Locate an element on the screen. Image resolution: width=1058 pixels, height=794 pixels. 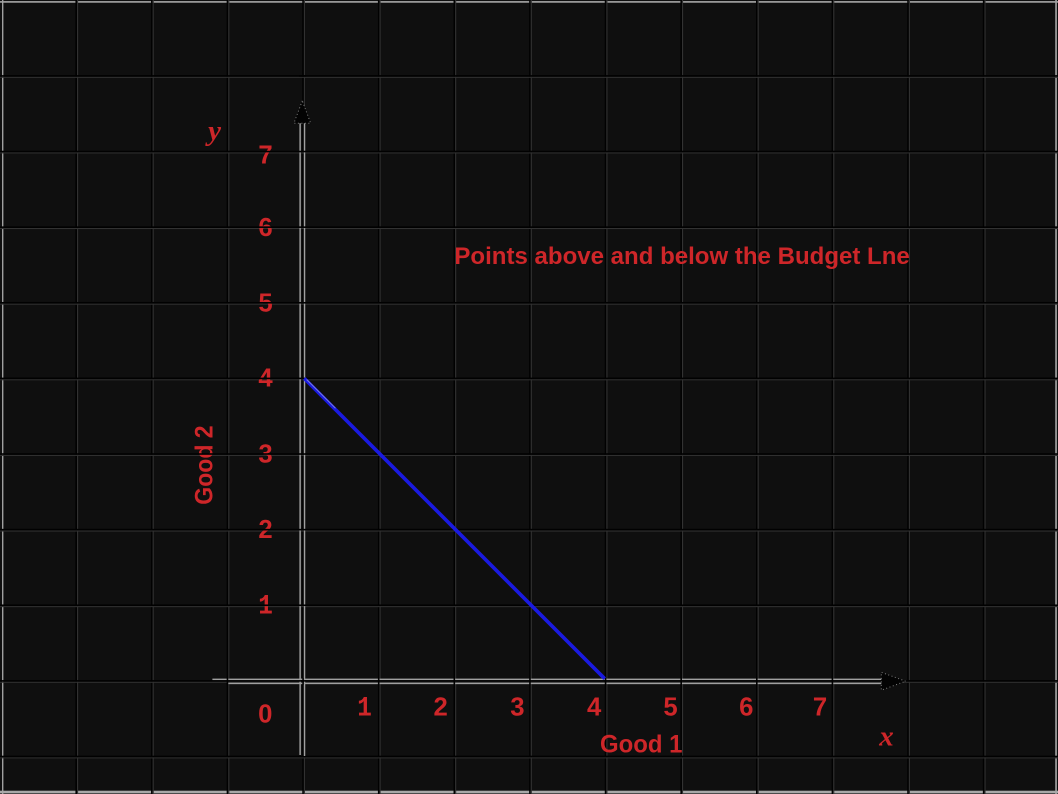
svg-text: x is located at coordinates (886, 737).